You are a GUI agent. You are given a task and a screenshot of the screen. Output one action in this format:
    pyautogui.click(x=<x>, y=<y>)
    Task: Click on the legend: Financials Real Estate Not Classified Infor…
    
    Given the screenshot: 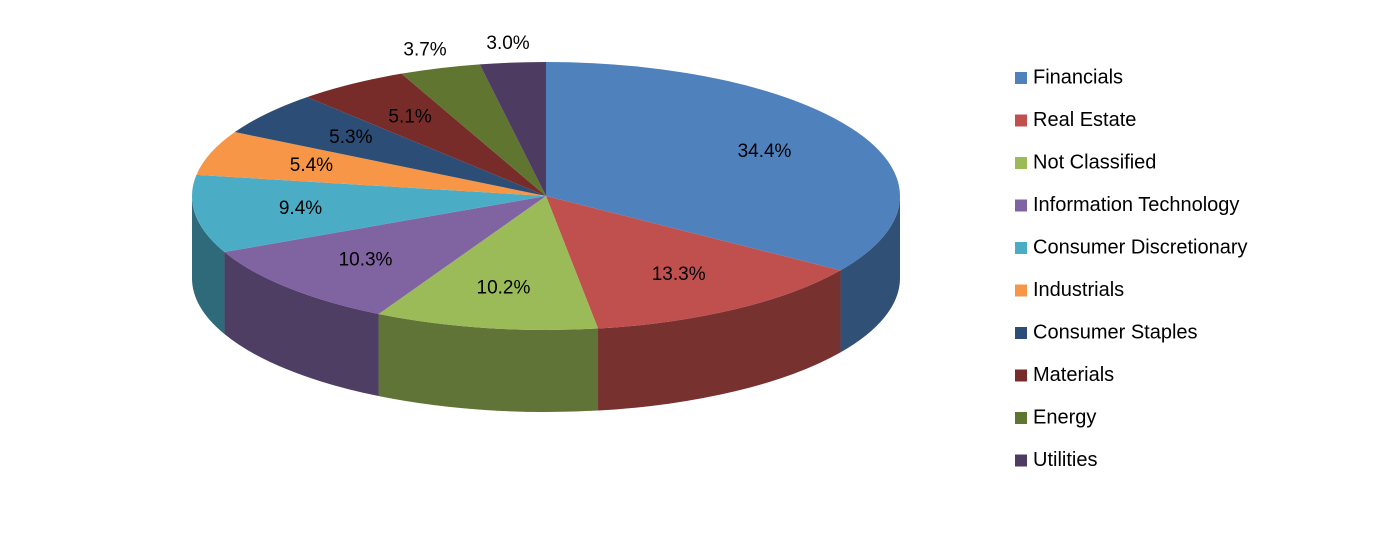 What is the action you would take?
    pyautogui.click(x=1131, y=268)
    